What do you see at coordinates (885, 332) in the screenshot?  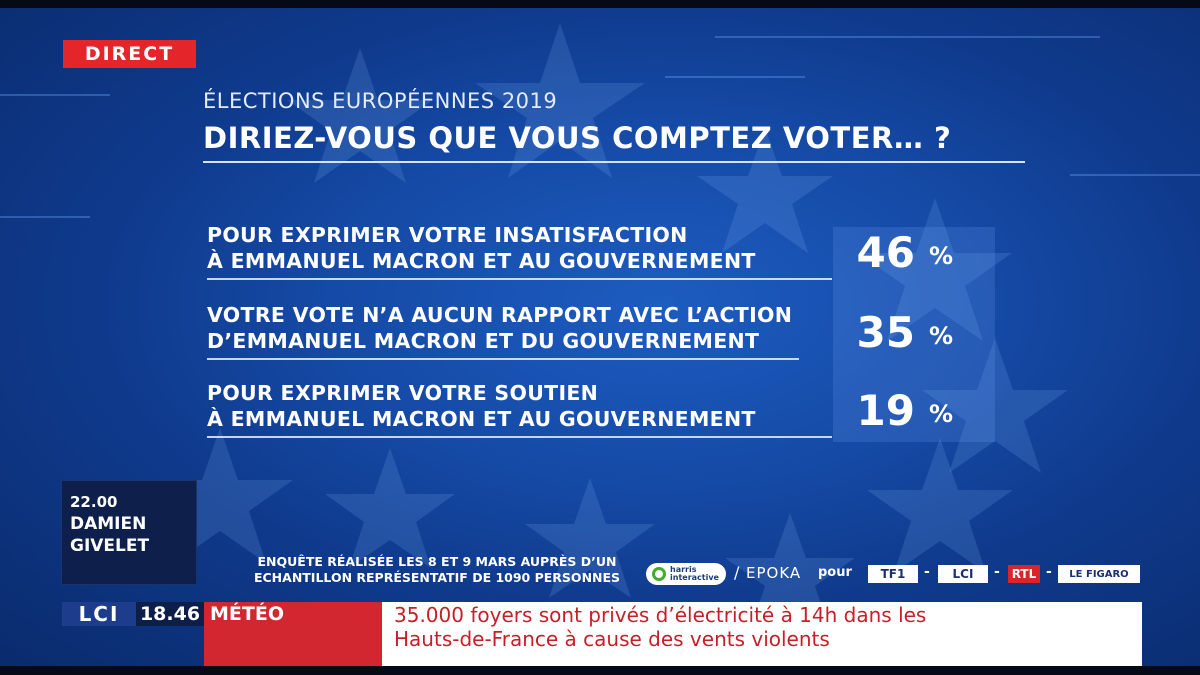 I see `result-value: 35` at bounding box center [885, 332].